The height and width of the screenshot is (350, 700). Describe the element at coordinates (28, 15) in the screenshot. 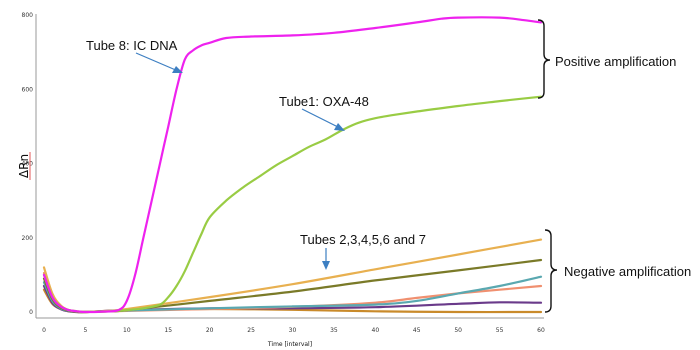

I see `y-tick-label: 800` at that location.